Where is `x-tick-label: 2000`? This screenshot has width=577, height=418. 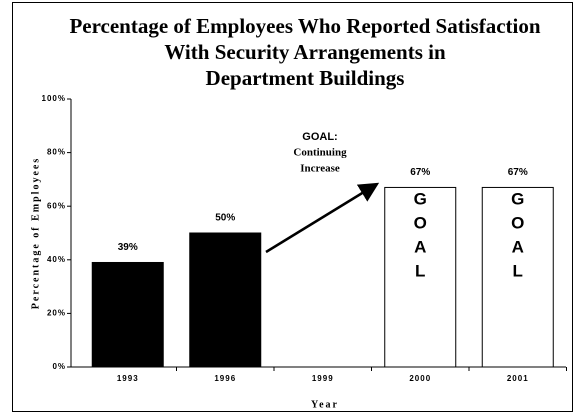
x-tick-label: 2000 is located at coordinates (420, 378).